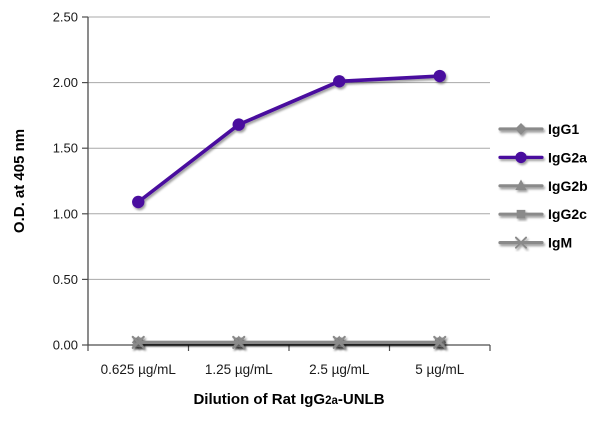 This screenshot has width=600, height=427. I want to click on legend: IgG1 IgG2a IgG2b IgG2c IgM, so click(543, 186).